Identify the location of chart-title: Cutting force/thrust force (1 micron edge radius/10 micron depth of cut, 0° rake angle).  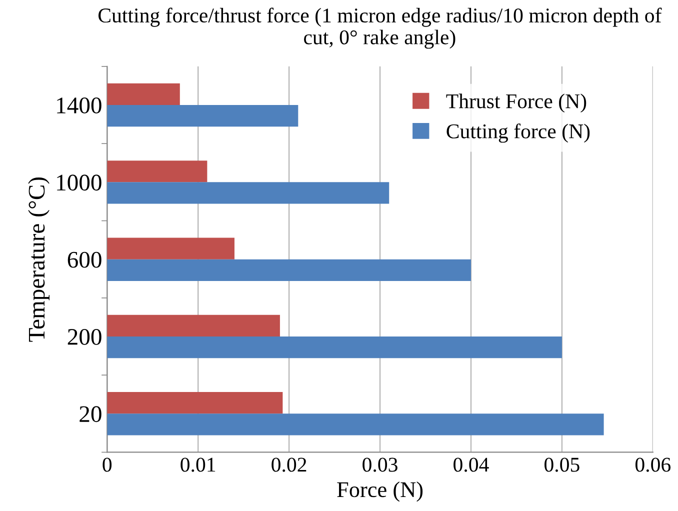
(380, 28).